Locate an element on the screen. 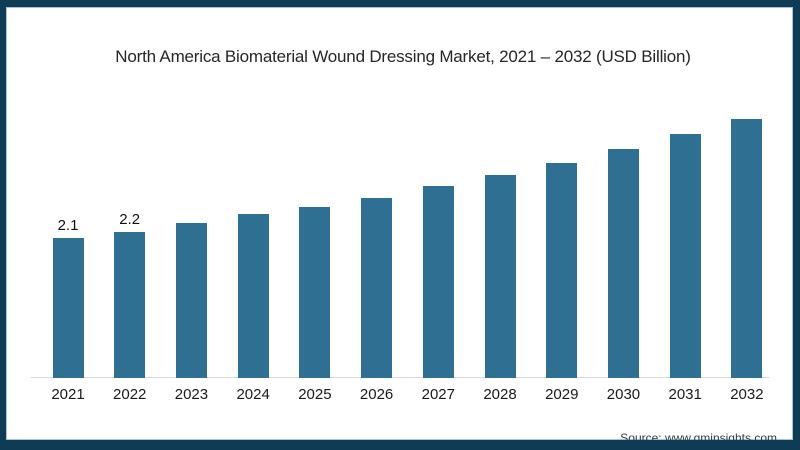 Image resolution: width=800 pixels, height=450 pixels. x-tick-label-2030: 2030 is located at coordinates (623, 394).